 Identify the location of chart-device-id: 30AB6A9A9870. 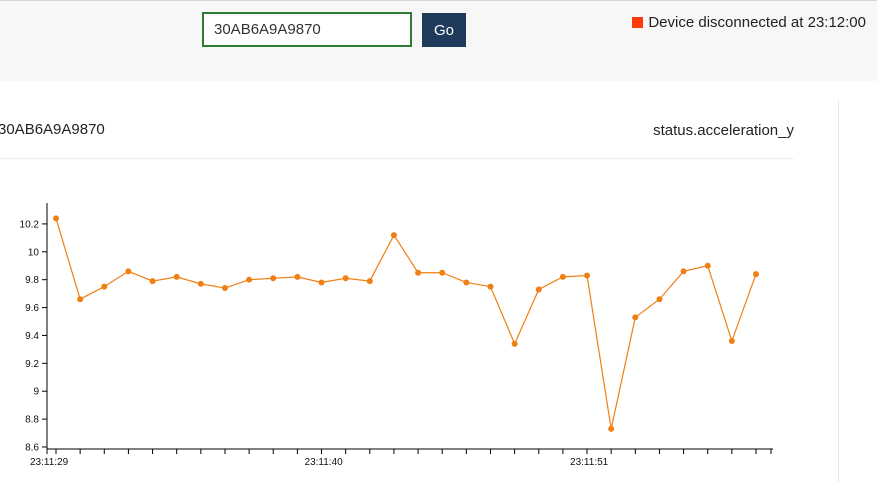
(52, 129).